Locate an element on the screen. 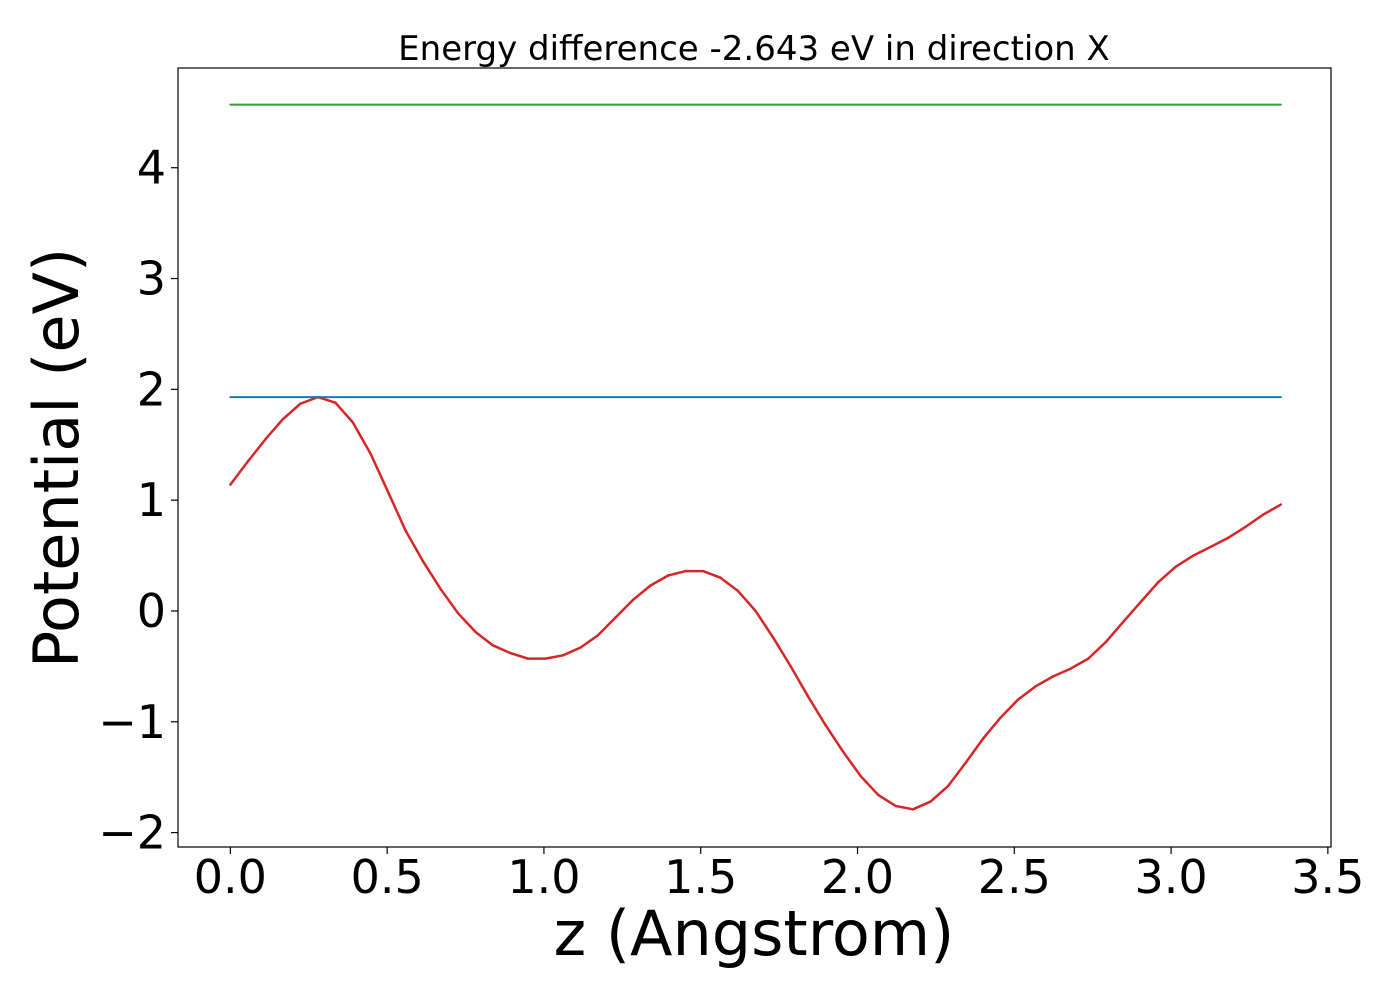  x-tick-label: 0.5 is located at coordinates (387, 877).